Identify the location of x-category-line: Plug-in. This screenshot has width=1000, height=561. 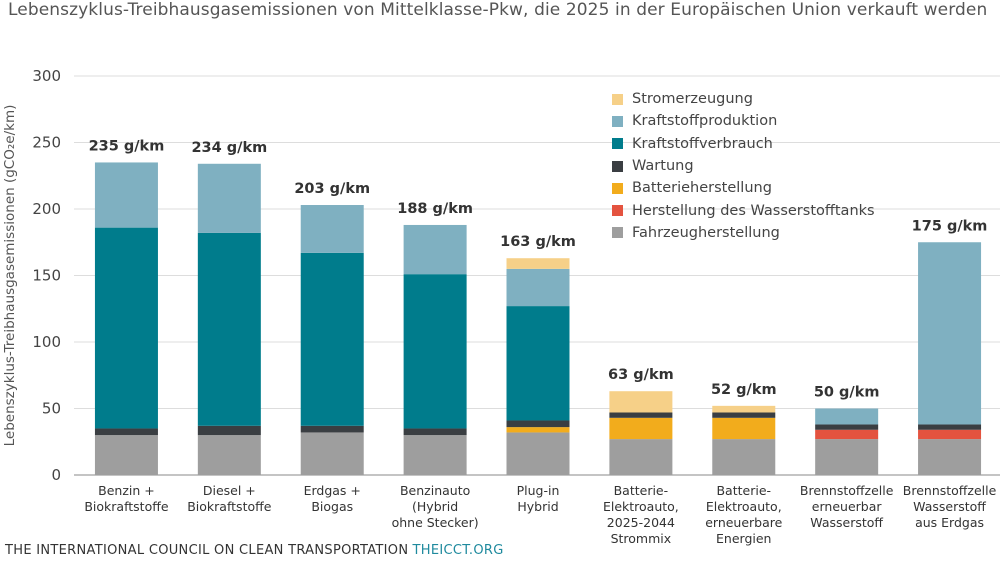
(538, 490).